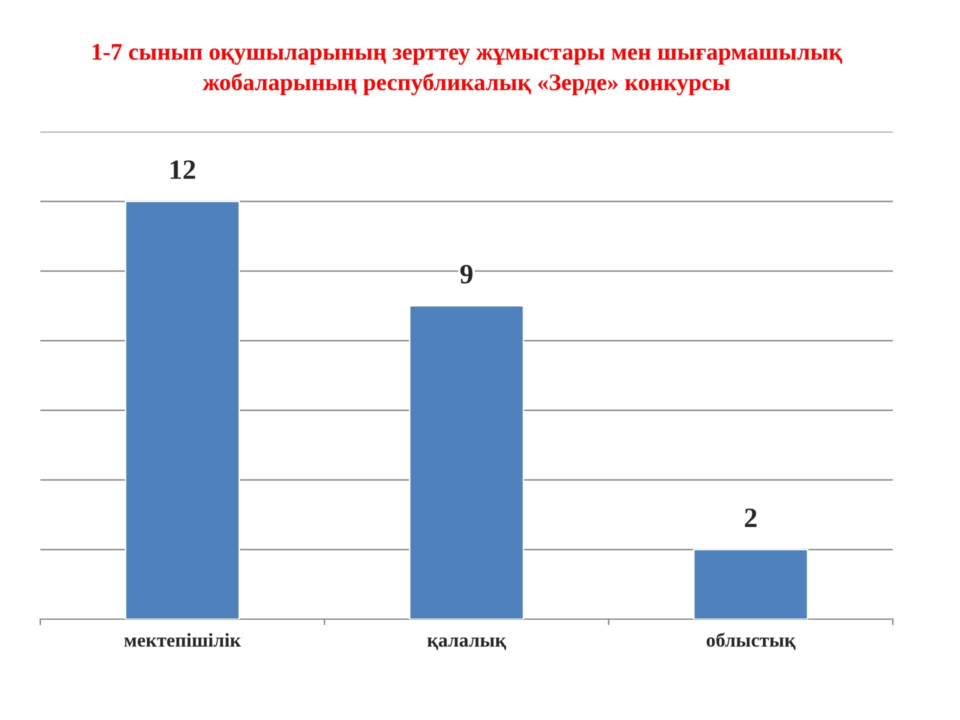 The width and height of the screenshot is (960, 720). I want to click on x-tick-label: мектепішілік, so click(182, 640).